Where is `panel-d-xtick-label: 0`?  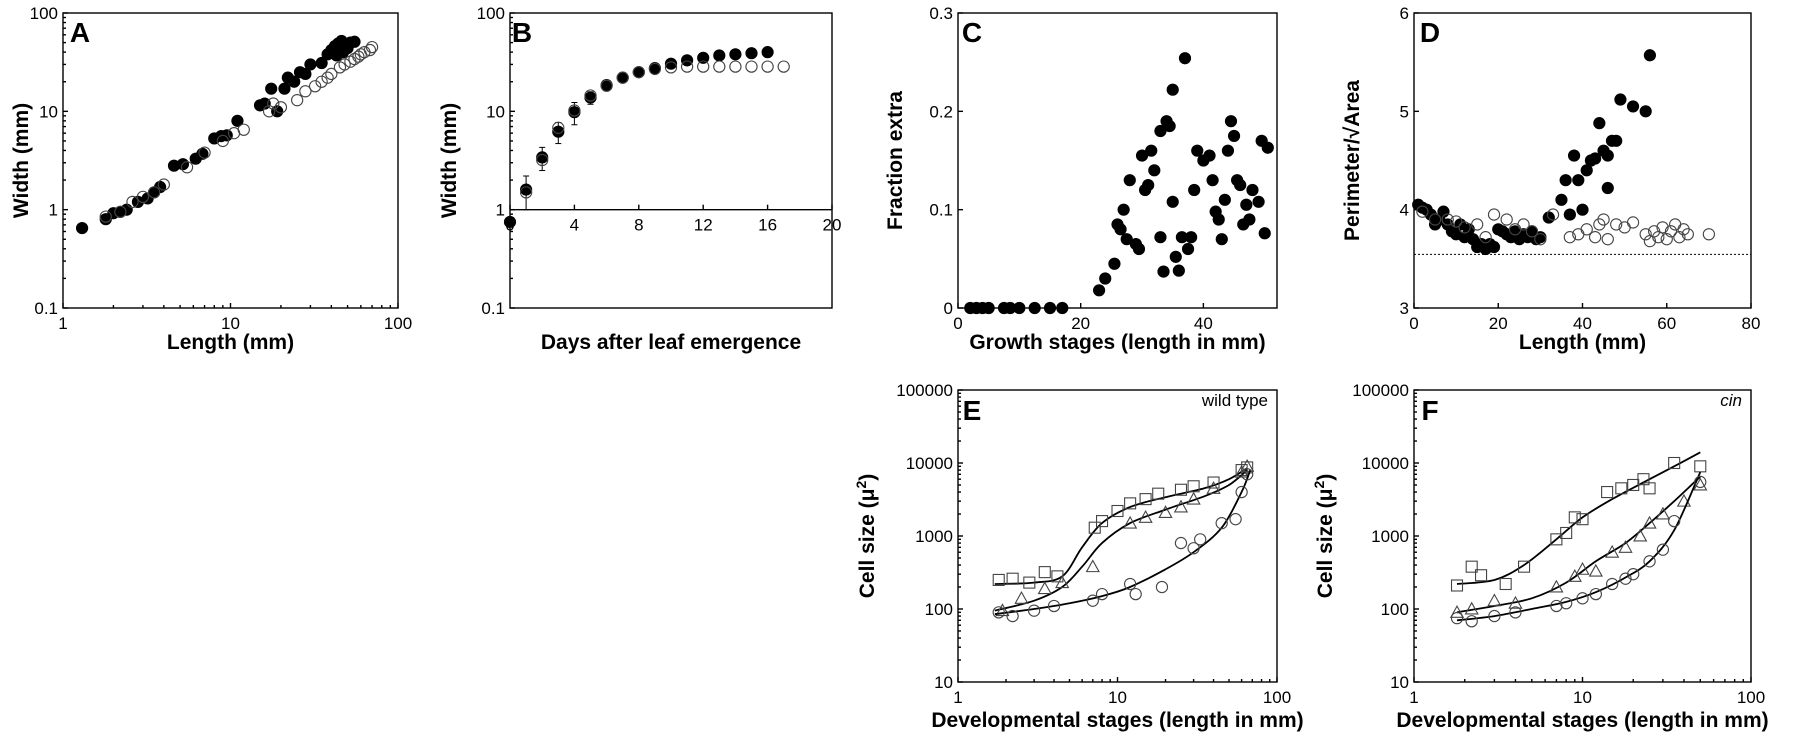
panel-d-xtick-label: 0 is located at coordinates (1413, 323).